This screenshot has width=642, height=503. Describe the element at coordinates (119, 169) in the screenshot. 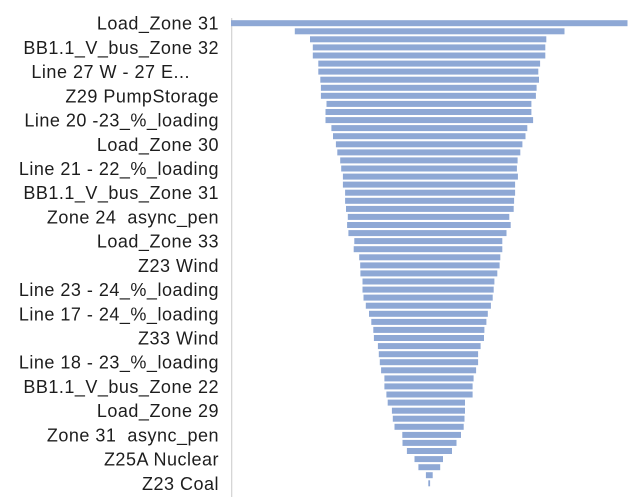

I see `svg-text: Line 21 - 22_%_loading` at that location.